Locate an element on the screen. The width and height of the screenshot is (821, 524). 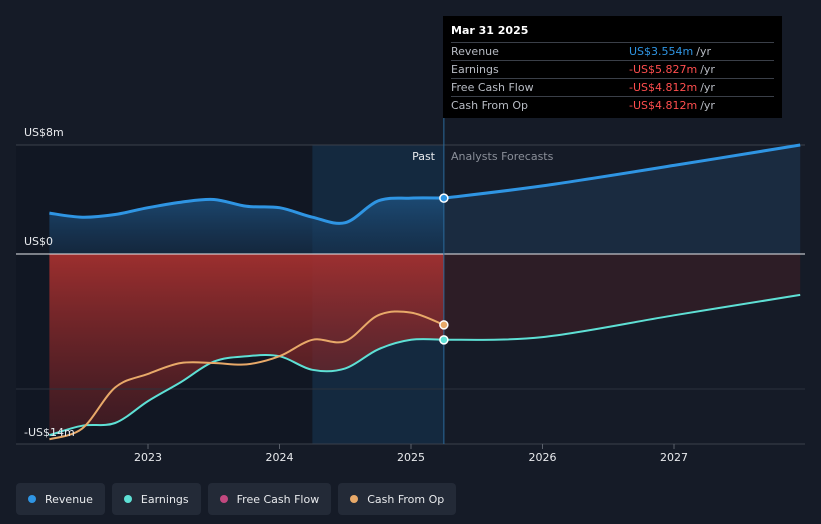
x-tick-label-2025: 2025 is located at coordinates (411, 457).